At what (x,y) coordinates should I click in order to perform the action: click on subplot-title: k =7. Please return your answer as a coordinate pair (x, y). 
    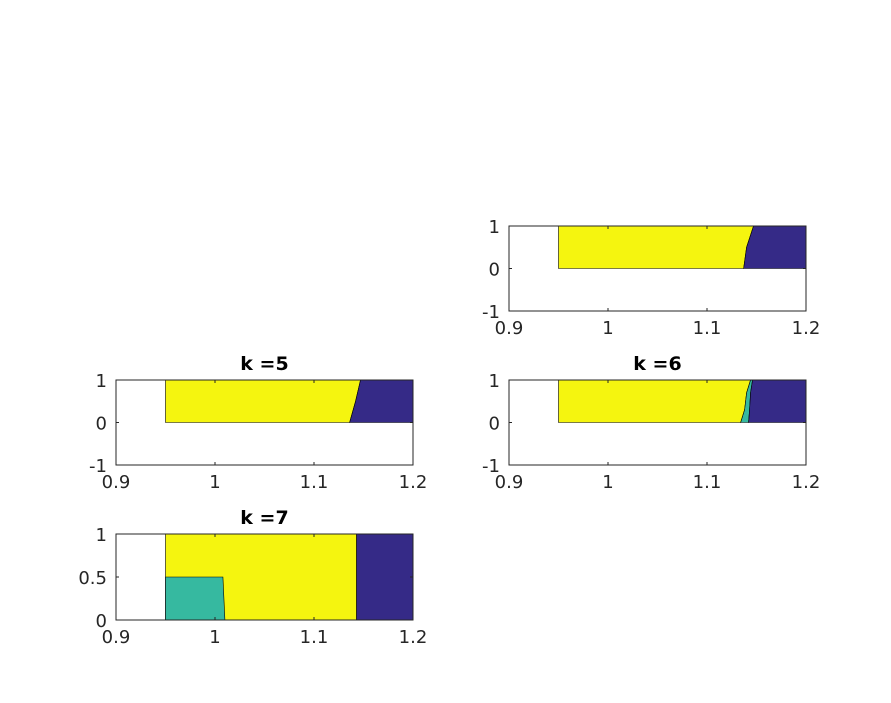
    Looking at the image, I should click on (264, 518).